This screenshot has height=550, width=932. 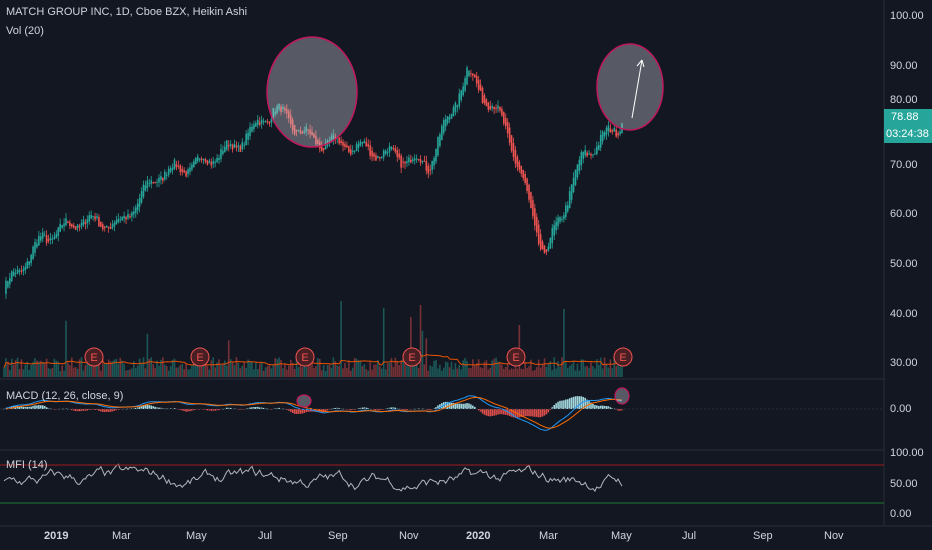 I want to click on price-tick: 70.00, so click(x=904, y=165).